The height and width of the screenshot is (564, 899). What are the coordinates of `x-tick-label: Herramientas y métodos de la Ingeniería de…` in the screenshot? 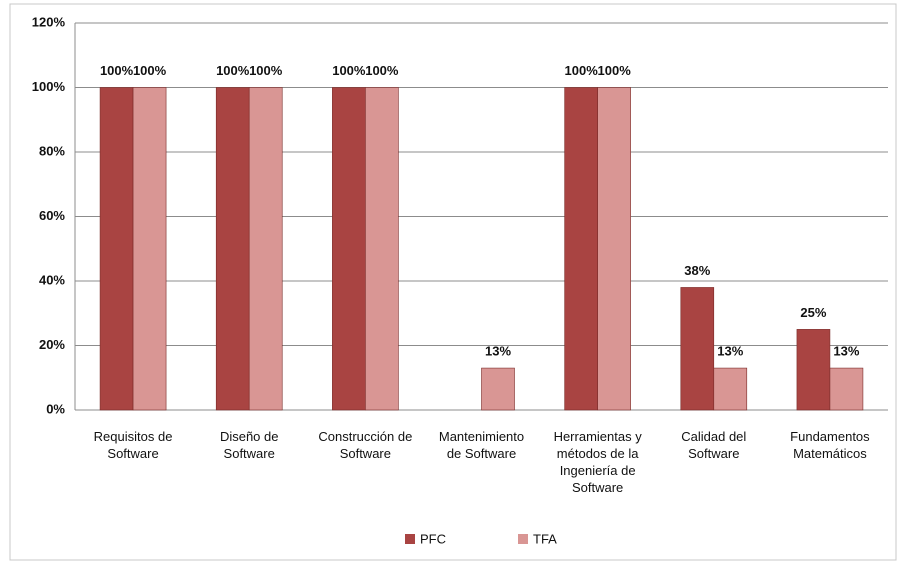 It's located at (598, 462).